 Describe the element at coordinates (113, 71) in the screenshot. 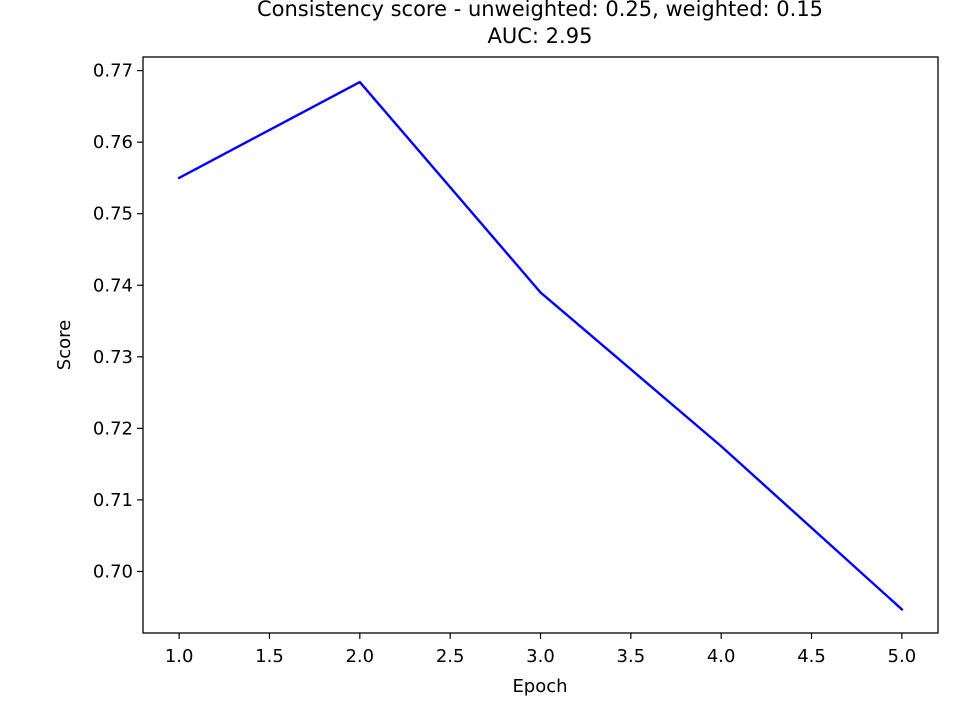

I see `y-tick-label: 0.77` at that location.